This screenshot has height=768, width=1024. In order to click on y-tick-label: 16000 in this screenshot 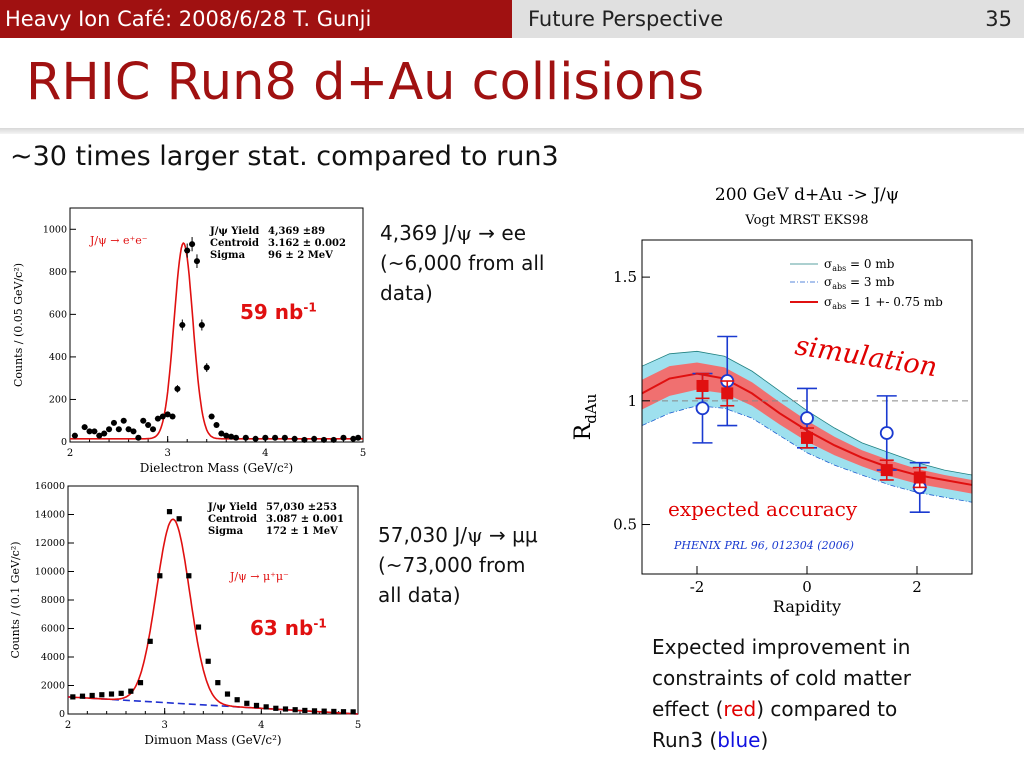, I will do `click(50, 486)`.